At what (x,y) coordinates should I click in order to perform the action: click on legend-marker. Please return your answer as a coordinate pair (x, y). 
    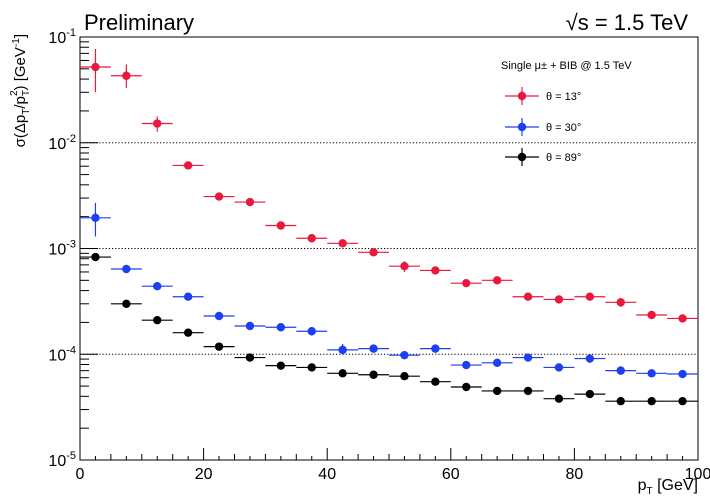
    Looking at the image, I should click on (522, 157).